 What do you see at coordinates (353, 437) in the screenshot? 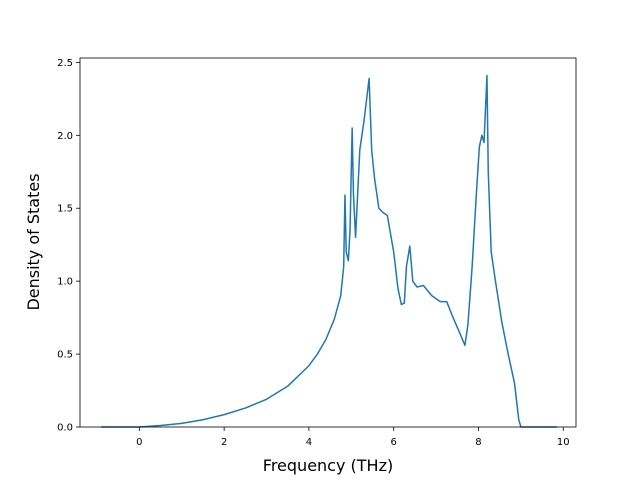
I see `x-axis-ticks: 0 2 4 6 8 10` at bounding box center [353, 437].